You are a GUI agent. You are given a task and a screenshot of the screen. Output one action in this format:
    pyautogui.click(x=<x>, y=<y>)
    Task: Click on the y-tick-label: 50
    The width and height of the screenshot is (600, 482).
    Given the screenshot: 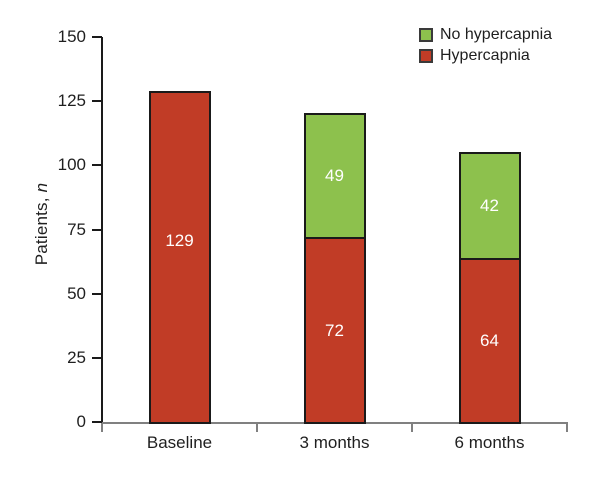 What is the action you would take?
    pyautogui.click(x=76, y=293)
    